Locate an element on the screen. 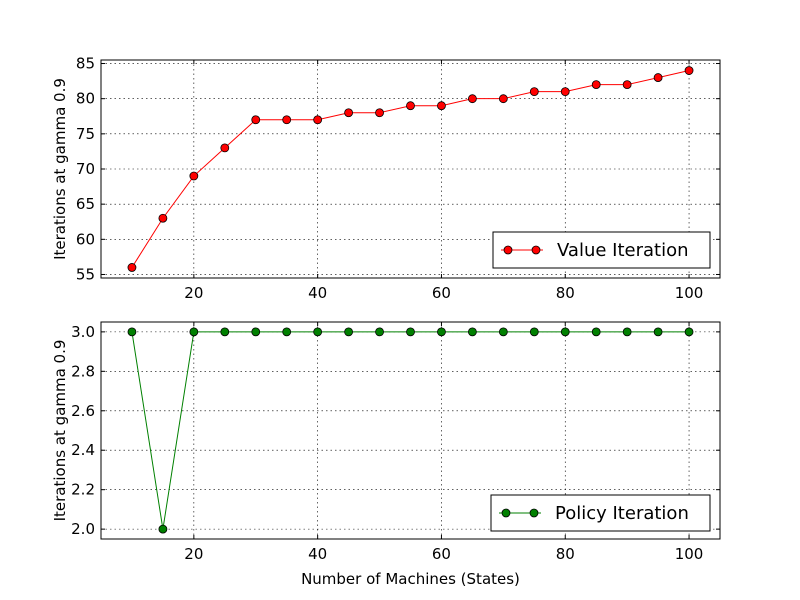 The height and width of the screenshot is (600, 800). y-tick-label: 2.2 is located at coordinates (83, 490).